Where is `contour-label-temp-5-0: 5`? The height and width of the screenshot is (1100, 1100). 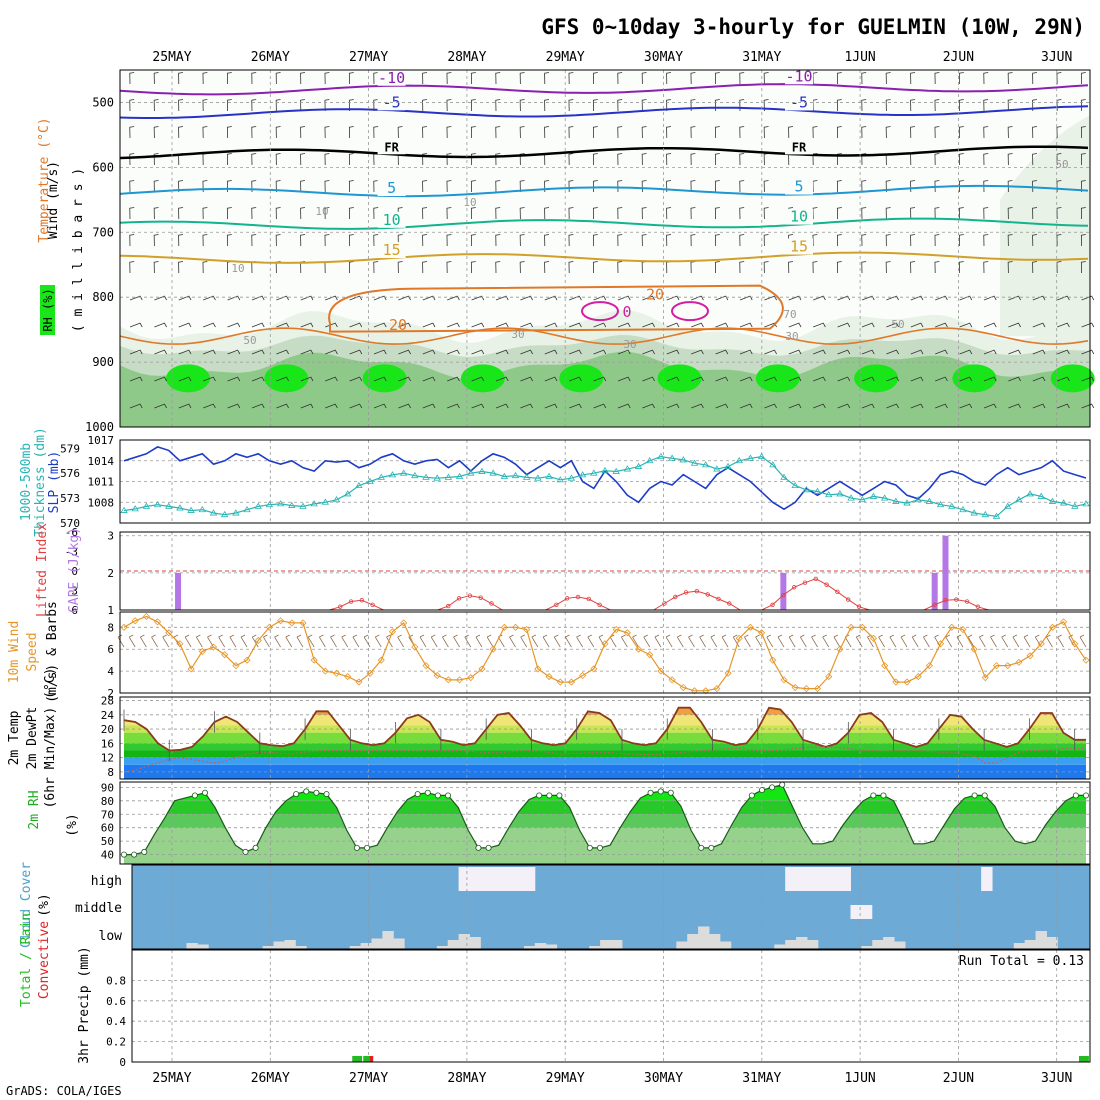 contour-label-temp-5-0: 5 is located at coordinates (391, 188).